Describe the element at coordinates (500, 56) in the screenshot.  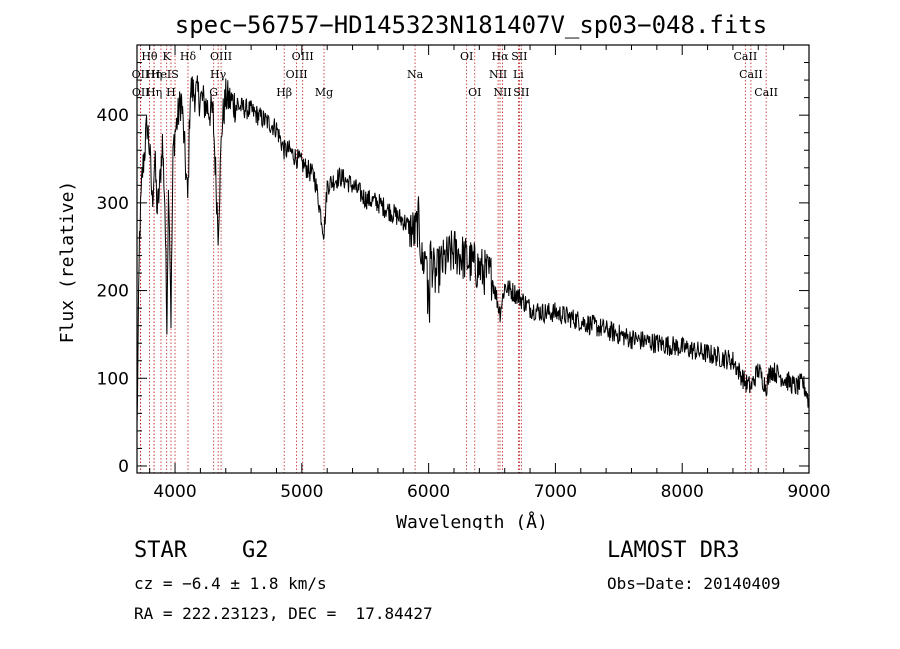
I see `line-label-6: Hα` at that location.